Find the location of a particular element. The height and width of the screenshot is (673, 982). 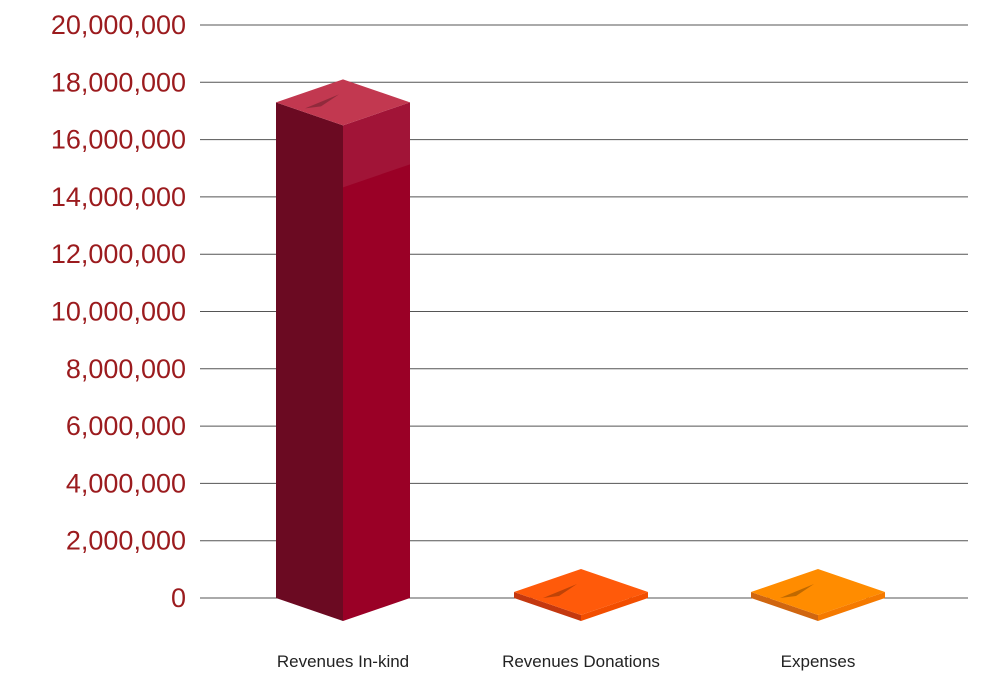

x-tick-label: Expenses is located at coordinates (818, 661).